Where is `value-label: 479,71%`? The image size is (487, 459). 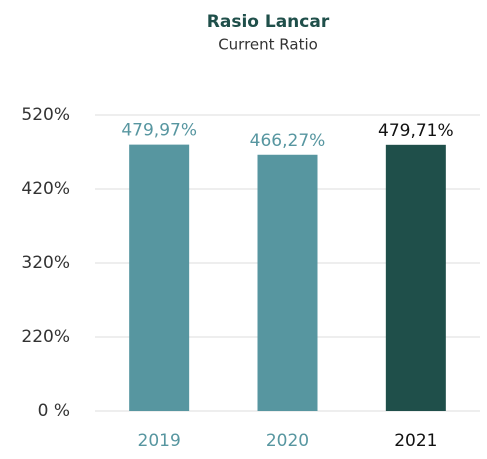
value-label: 479,71% is located at coordinates (416, 131).